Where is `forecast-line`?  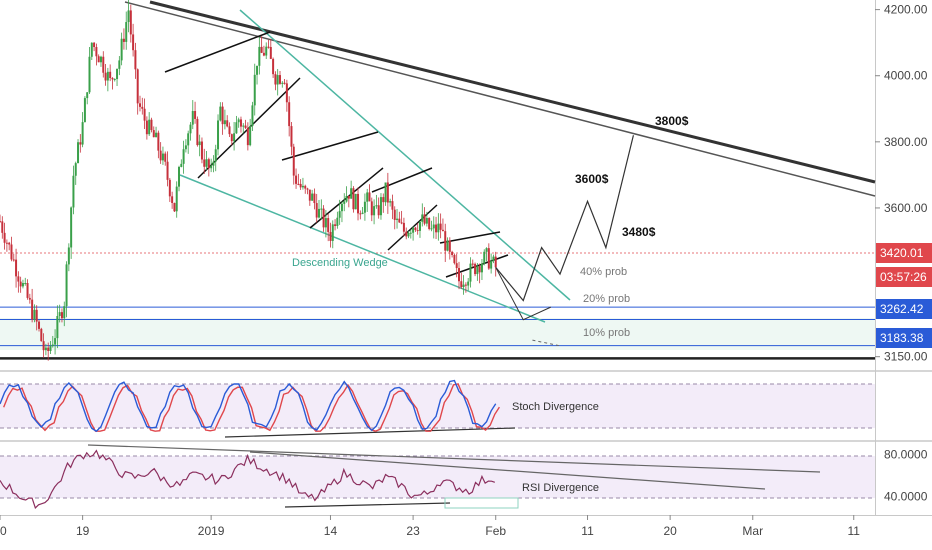
forecast-line is located at coordinates (565, 218).